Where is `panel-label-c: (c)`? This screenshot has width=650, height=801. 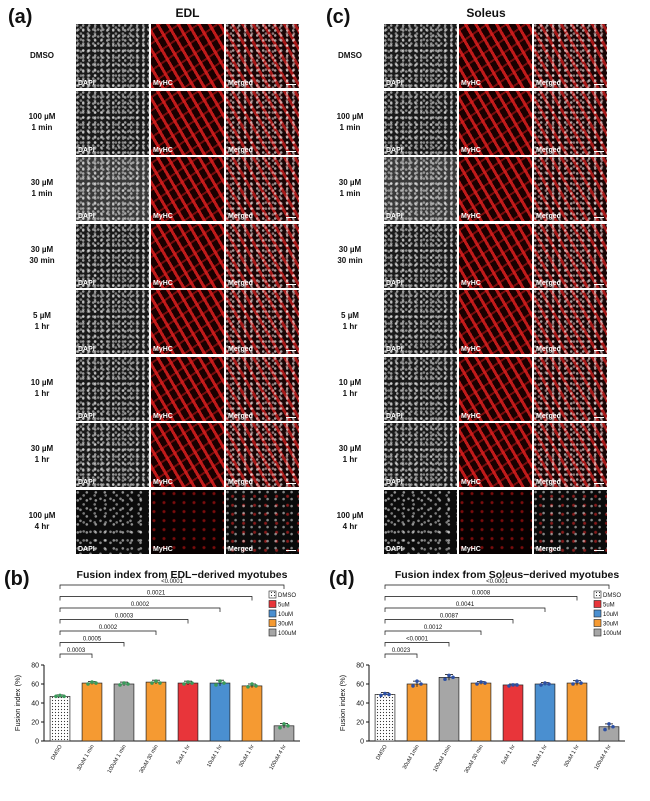 panel-label-c: (c) is located at coordinates (338, 17).